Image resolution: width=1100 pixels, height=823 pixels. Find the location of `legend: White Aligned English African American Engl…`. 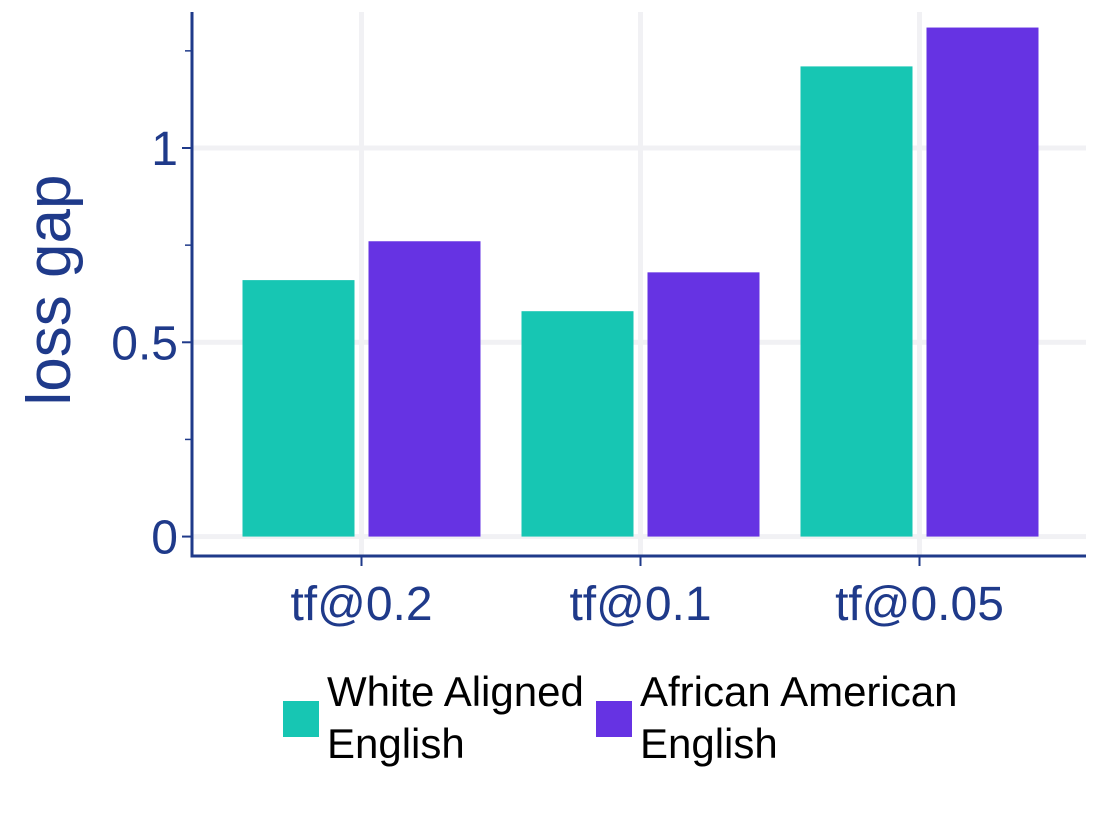

legend: White Aligned English African American Engl… is located at coordinates (620, 717).